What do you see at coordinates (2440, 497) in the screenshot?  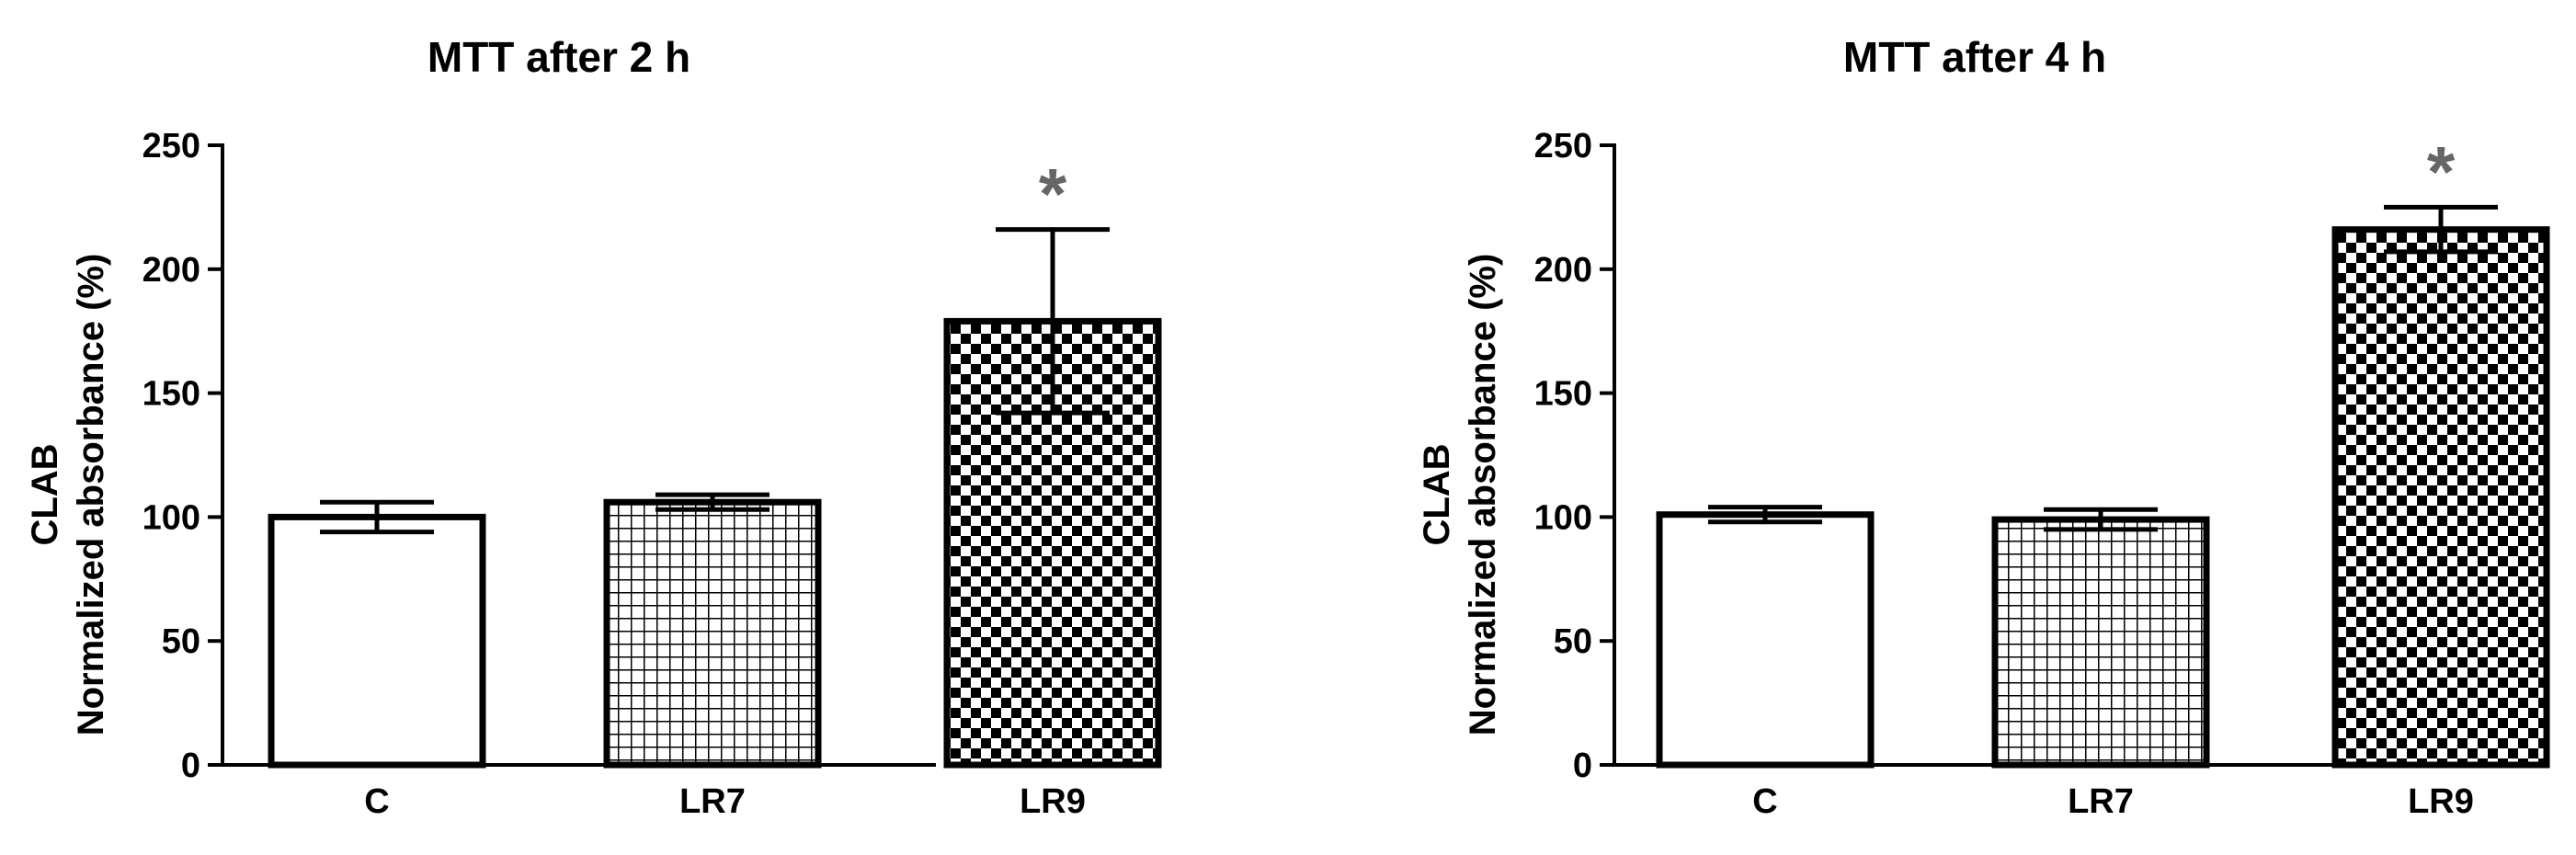 I see `bar-lr9` at bounding box center [2440, 497].